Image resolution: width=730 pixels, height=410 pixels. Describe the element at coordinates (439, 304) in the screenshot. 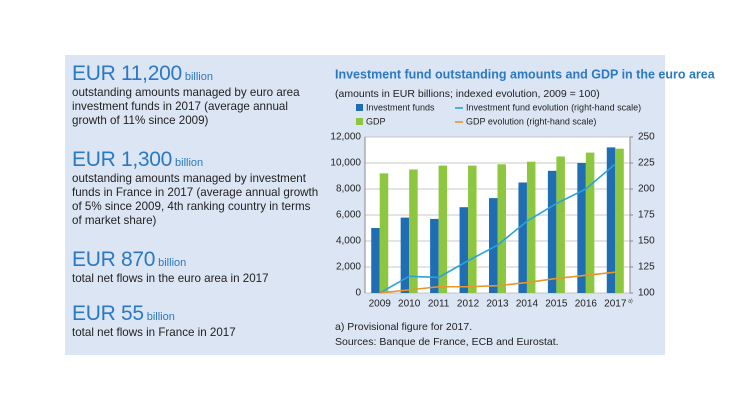

I see `x-tick-label: 2011` at that location.